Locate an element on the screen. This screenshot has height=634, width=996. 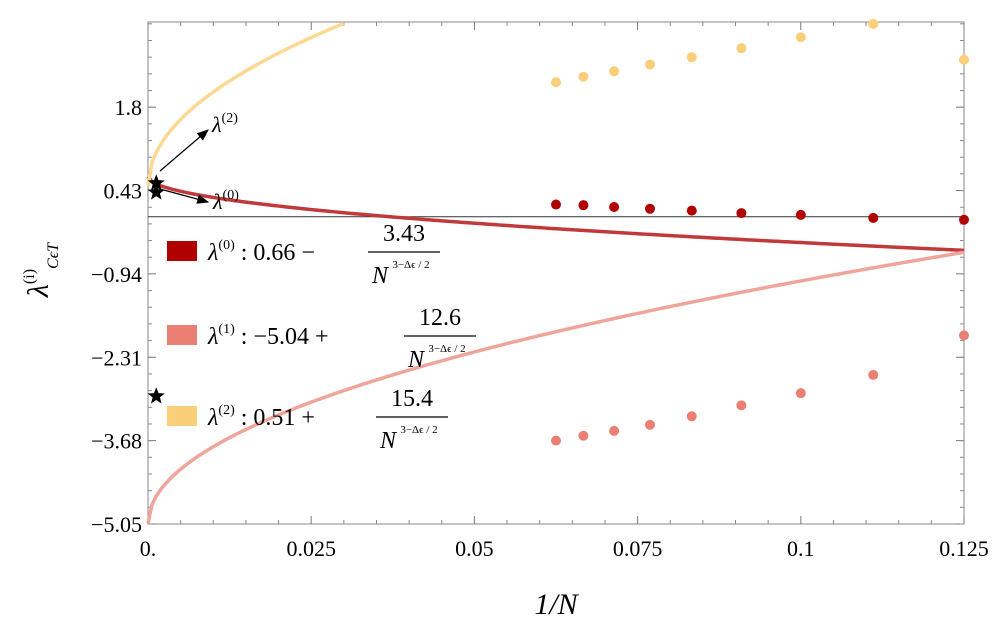
legend-swatch-lambda2 is located at coordinates (182, 416).